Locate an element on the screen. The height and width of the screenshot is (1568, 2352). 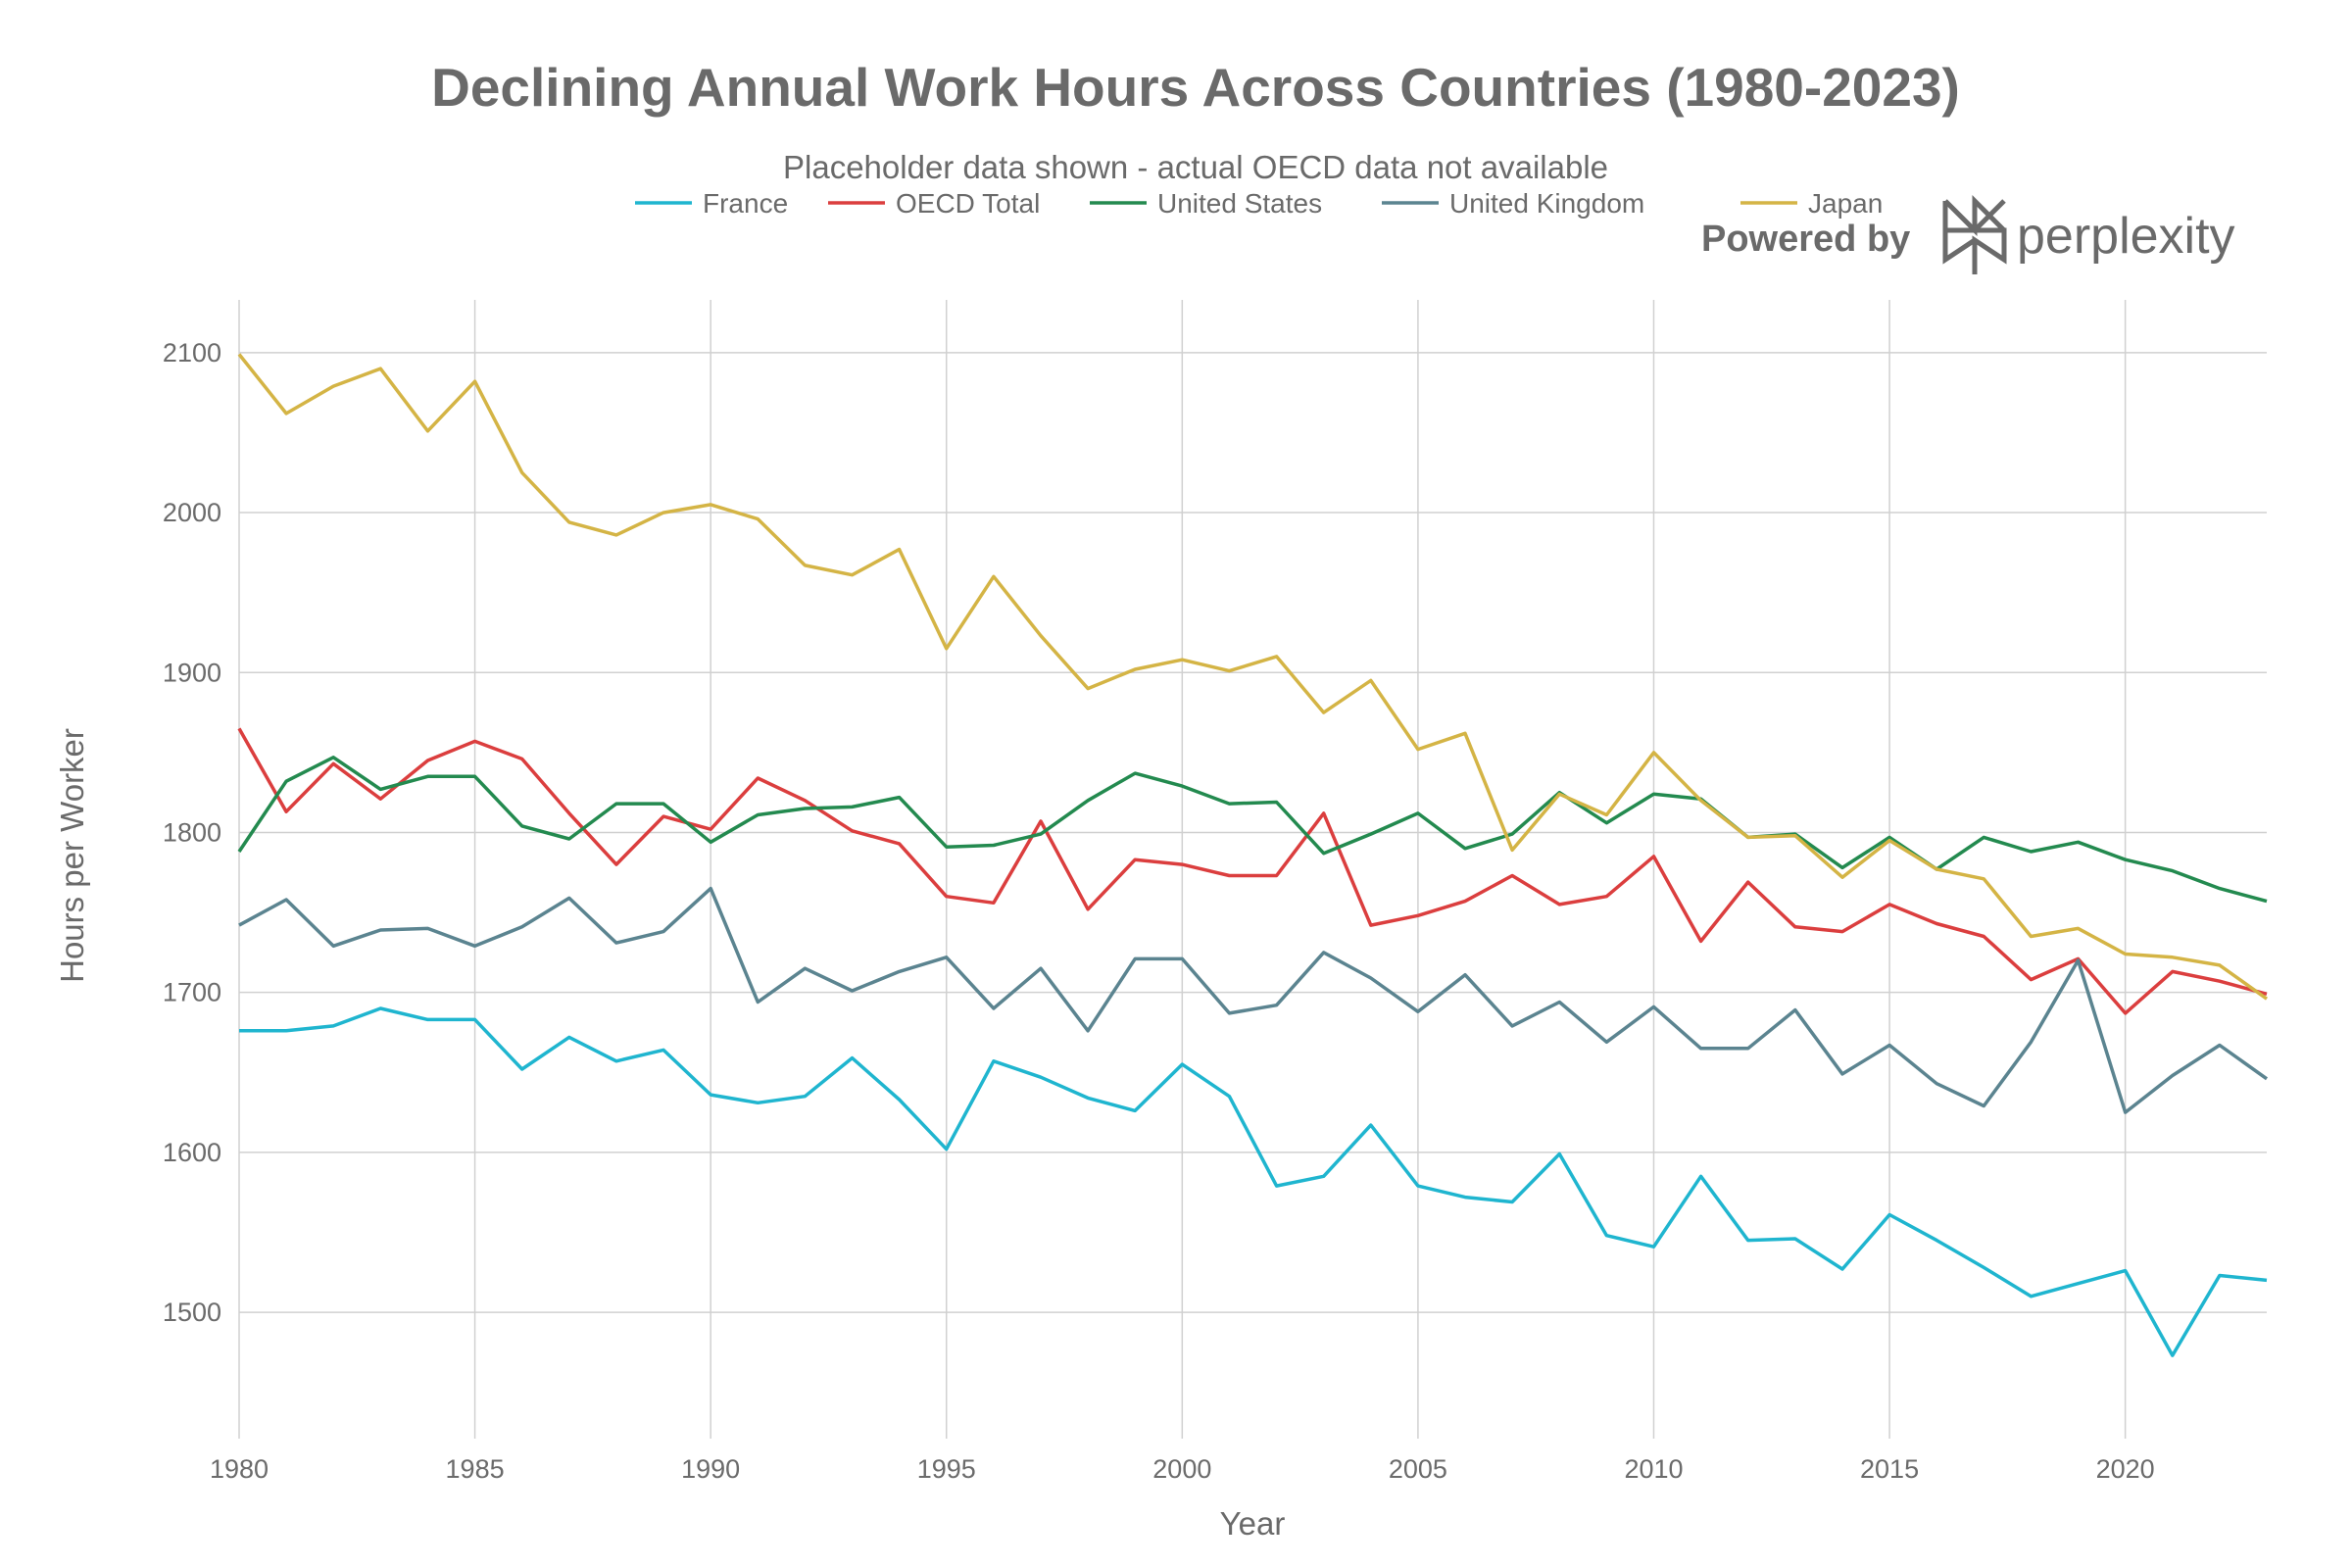
x-tick-label: 1990 is located at coordinates (710, 1469).